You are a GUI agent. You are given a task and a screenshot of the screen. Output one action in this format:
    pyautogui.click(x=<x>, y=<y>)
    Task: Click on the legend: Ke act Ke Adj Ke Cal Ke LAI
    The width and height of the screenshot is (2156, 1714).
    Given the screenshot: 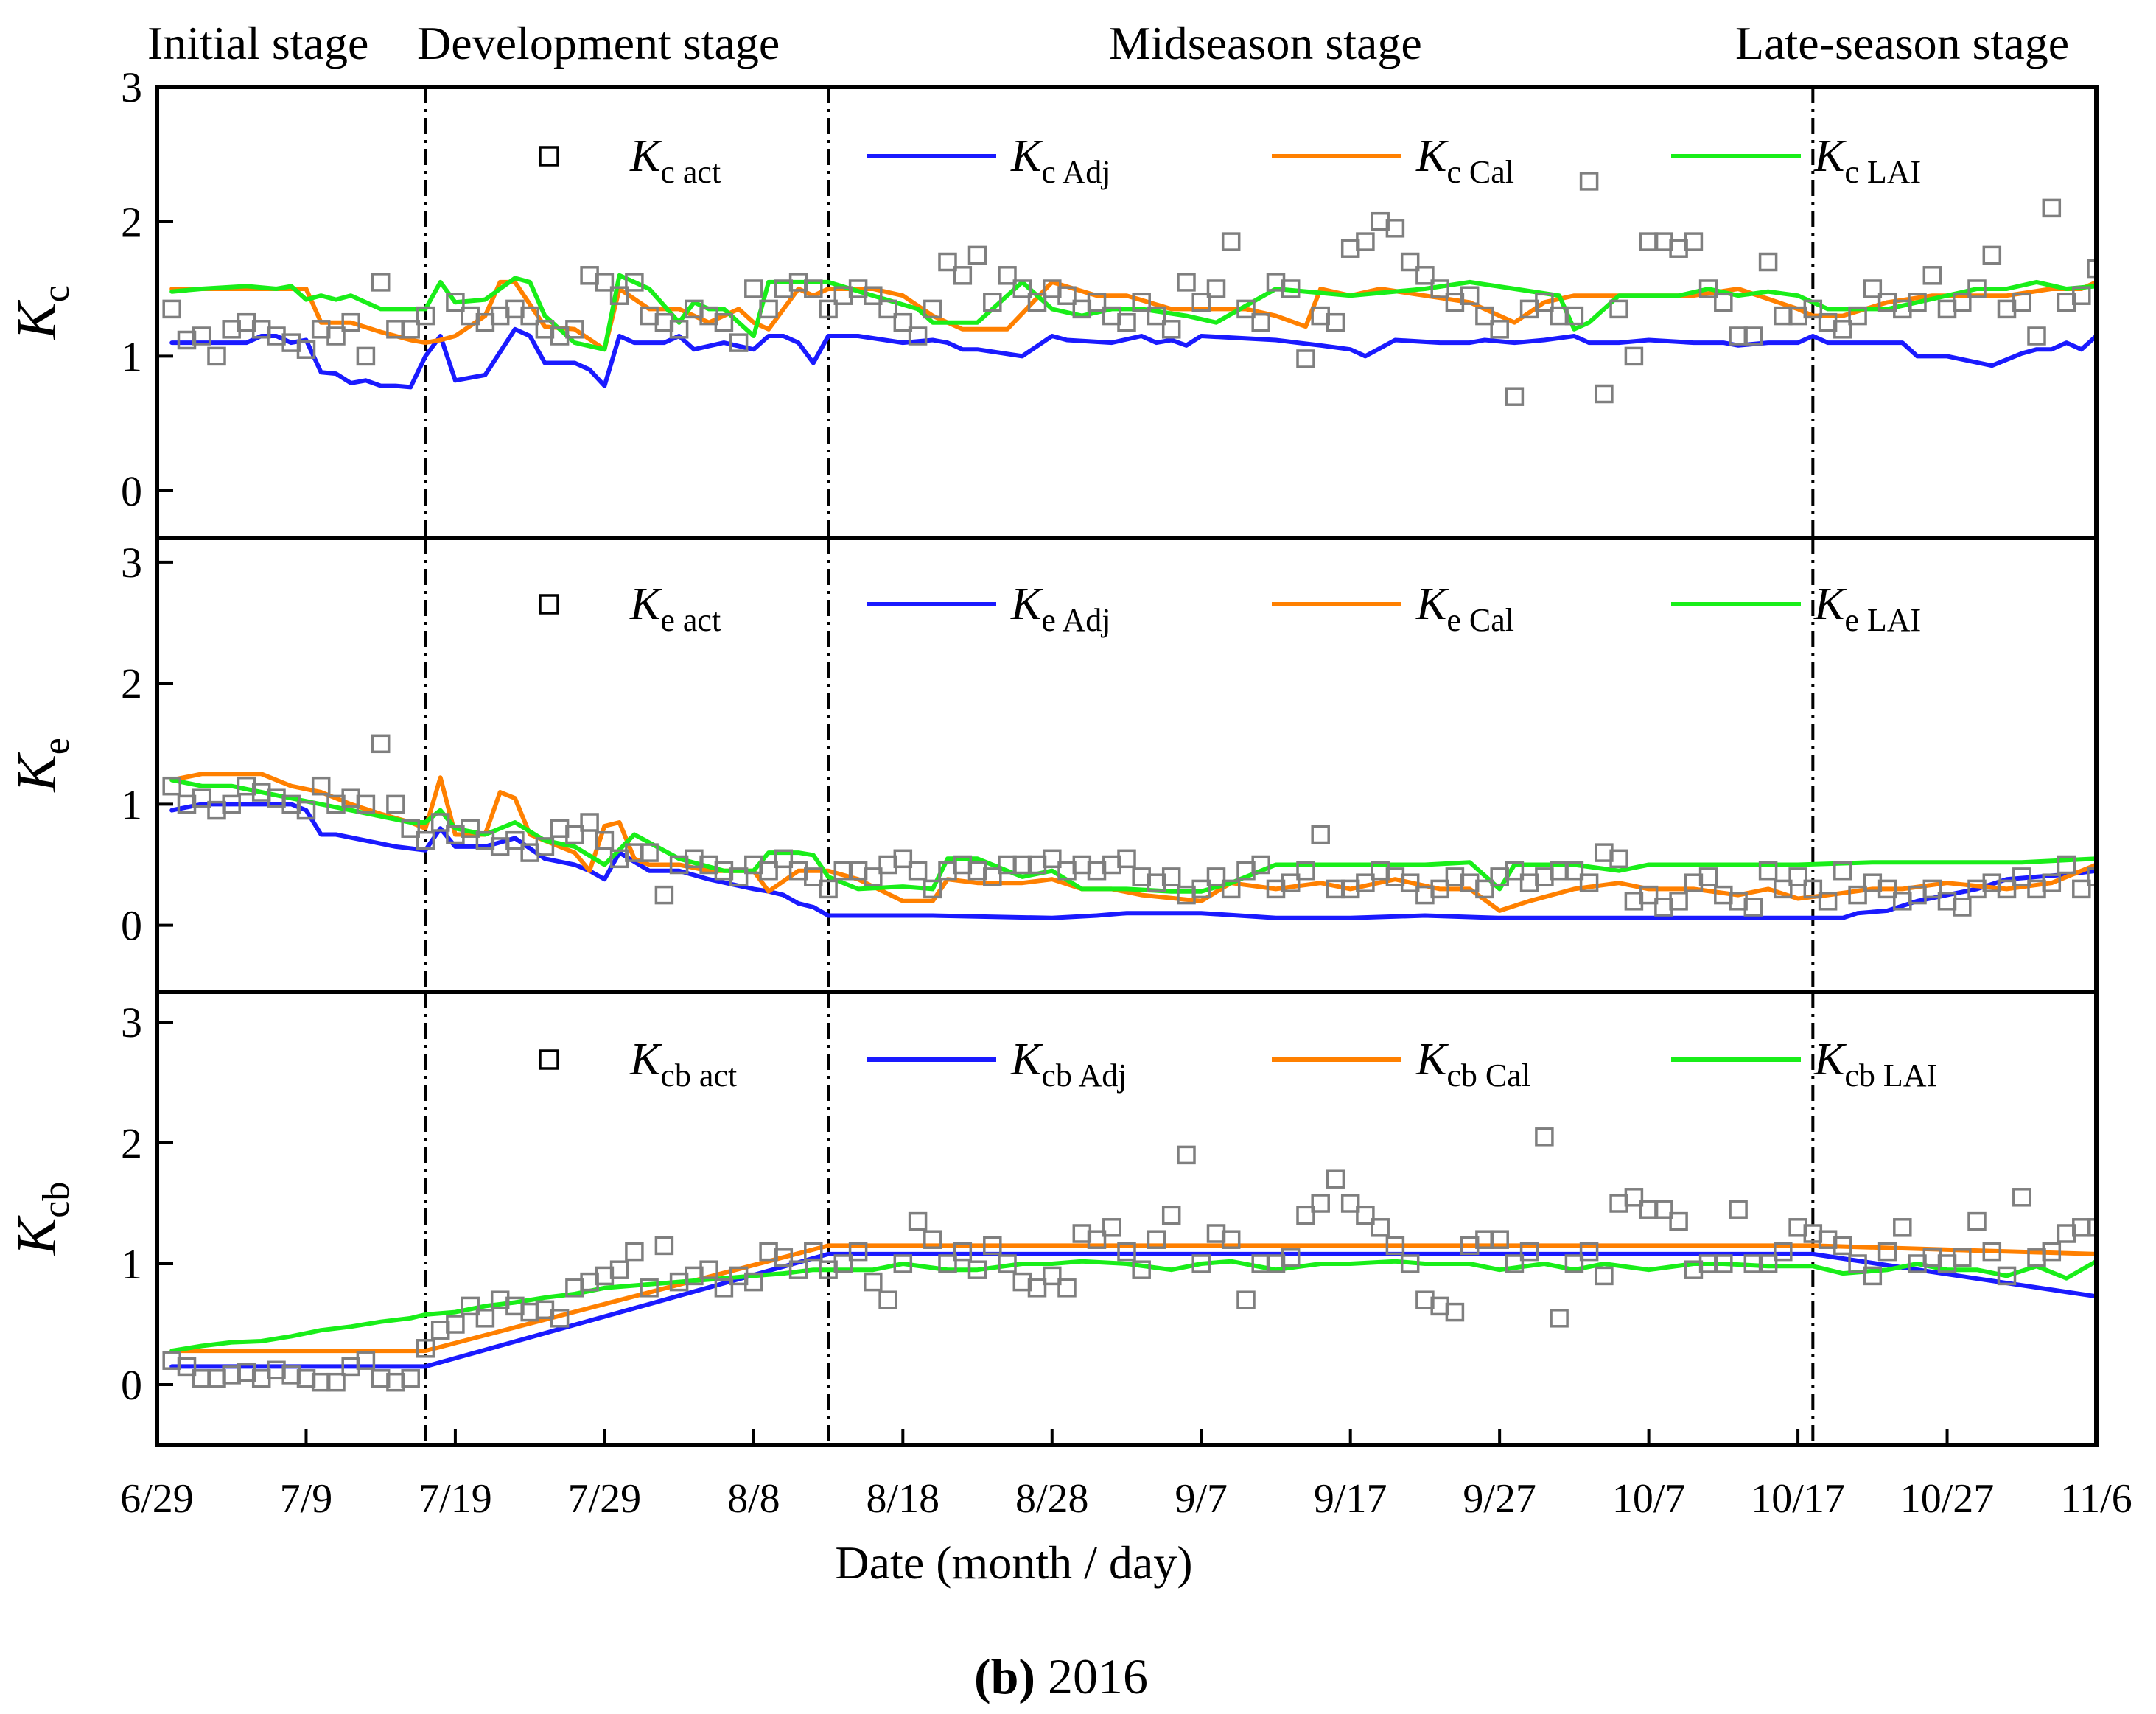 What is the action you would take?
    pyautogui.click(x=1230, y=608)
    